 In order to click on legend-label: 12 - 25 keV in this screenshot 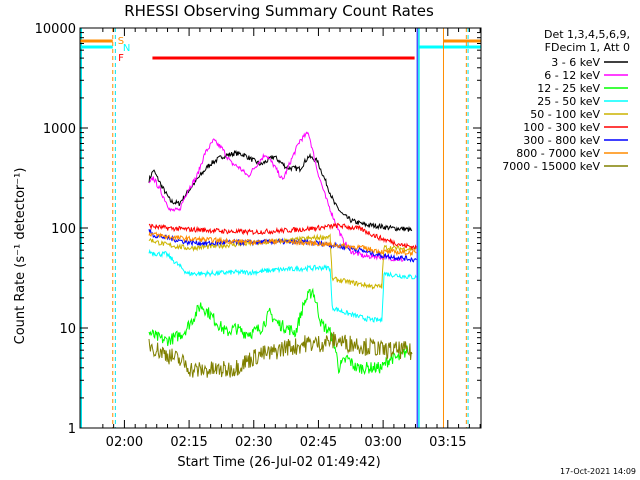, I will do `click(568, 88)`.